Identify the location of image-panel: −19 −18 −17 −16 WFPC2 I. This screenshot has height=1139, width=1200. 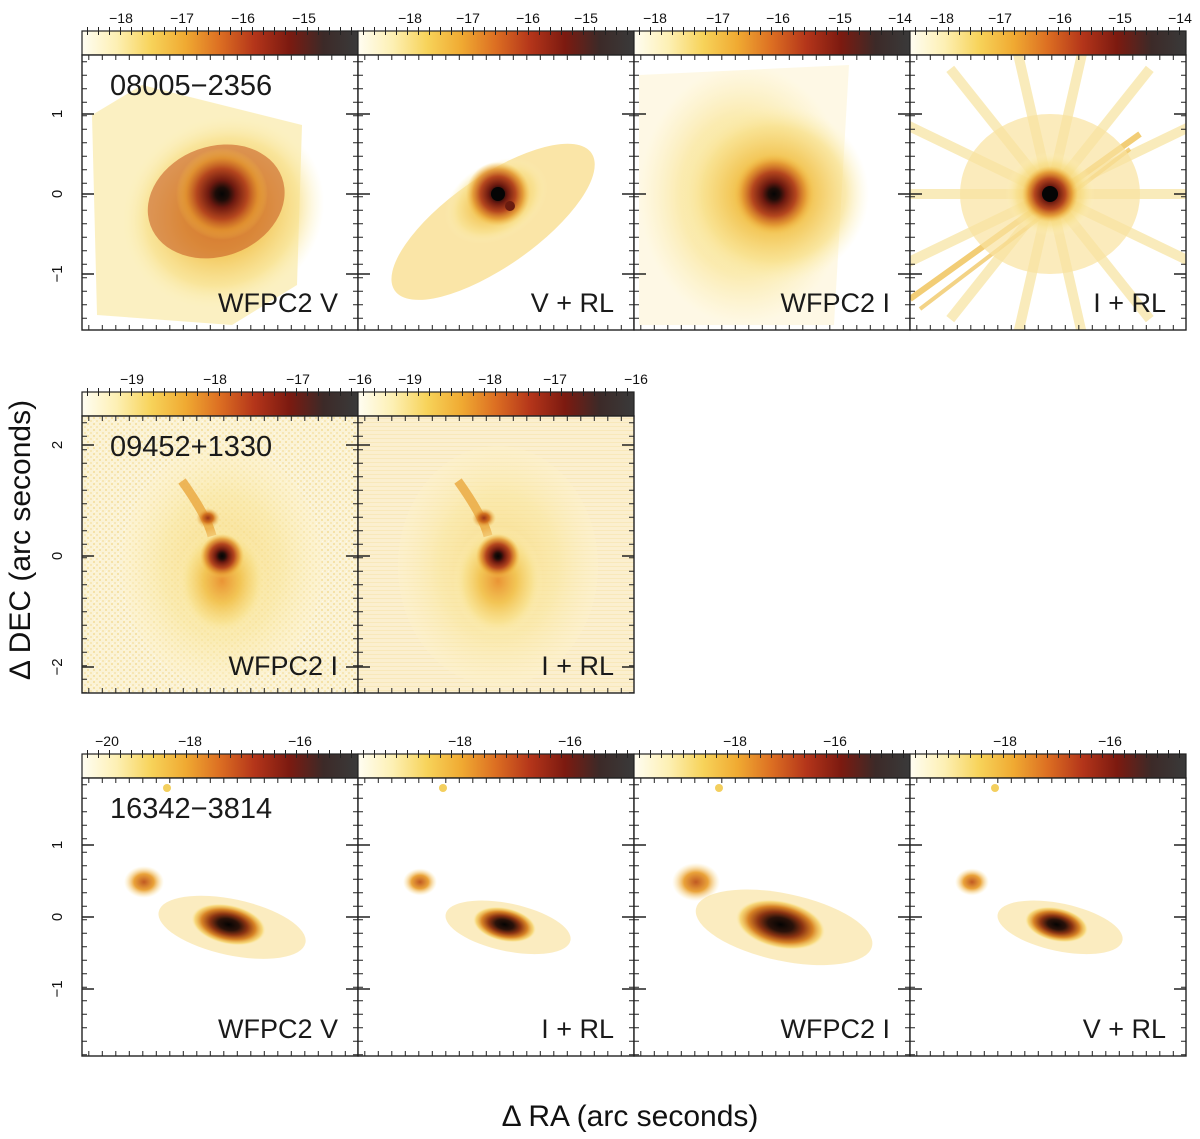
(226, 532).